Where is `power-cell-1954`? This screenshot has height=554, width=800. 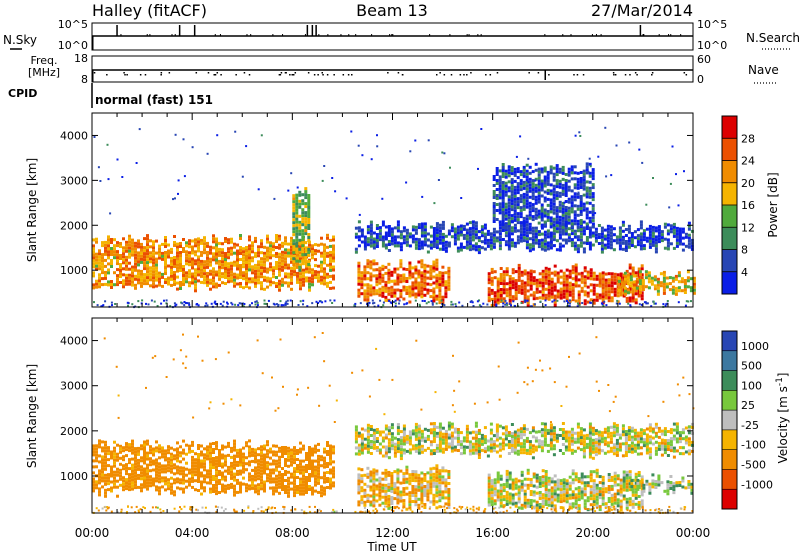 power-cell-1954 is located at coordinates (425, 236).